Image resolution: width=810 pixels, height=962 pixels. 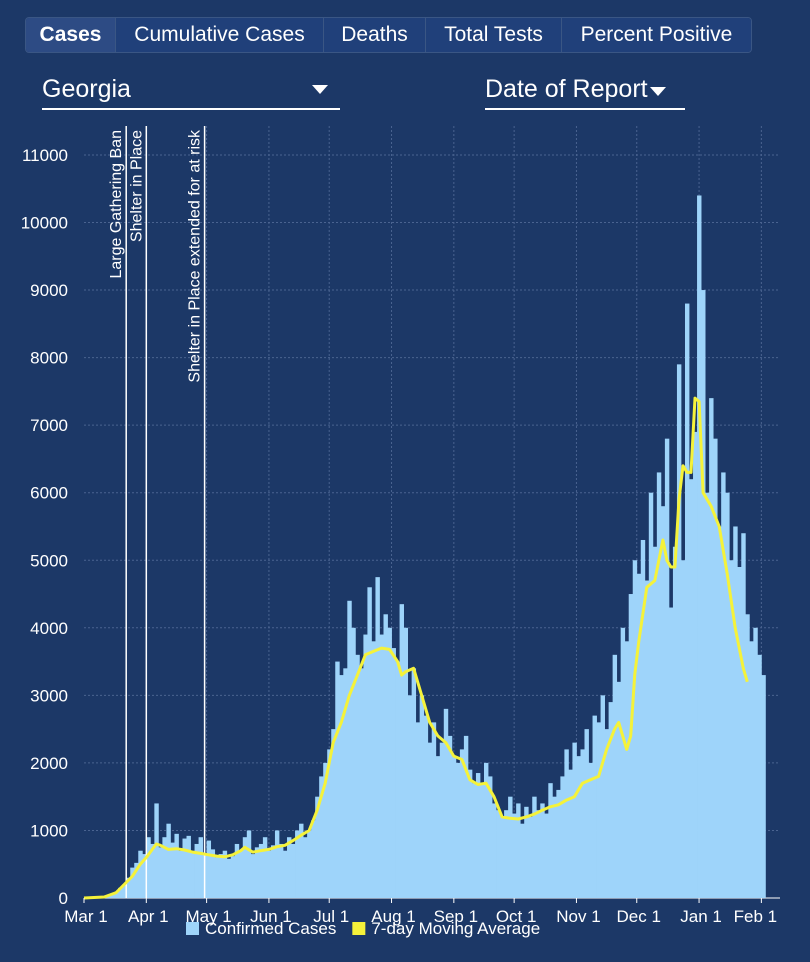 What do you see at coordinates (208, 916) in the screenshot?
I see `x-tick-label: May 1` at bounding box center [208, 916].